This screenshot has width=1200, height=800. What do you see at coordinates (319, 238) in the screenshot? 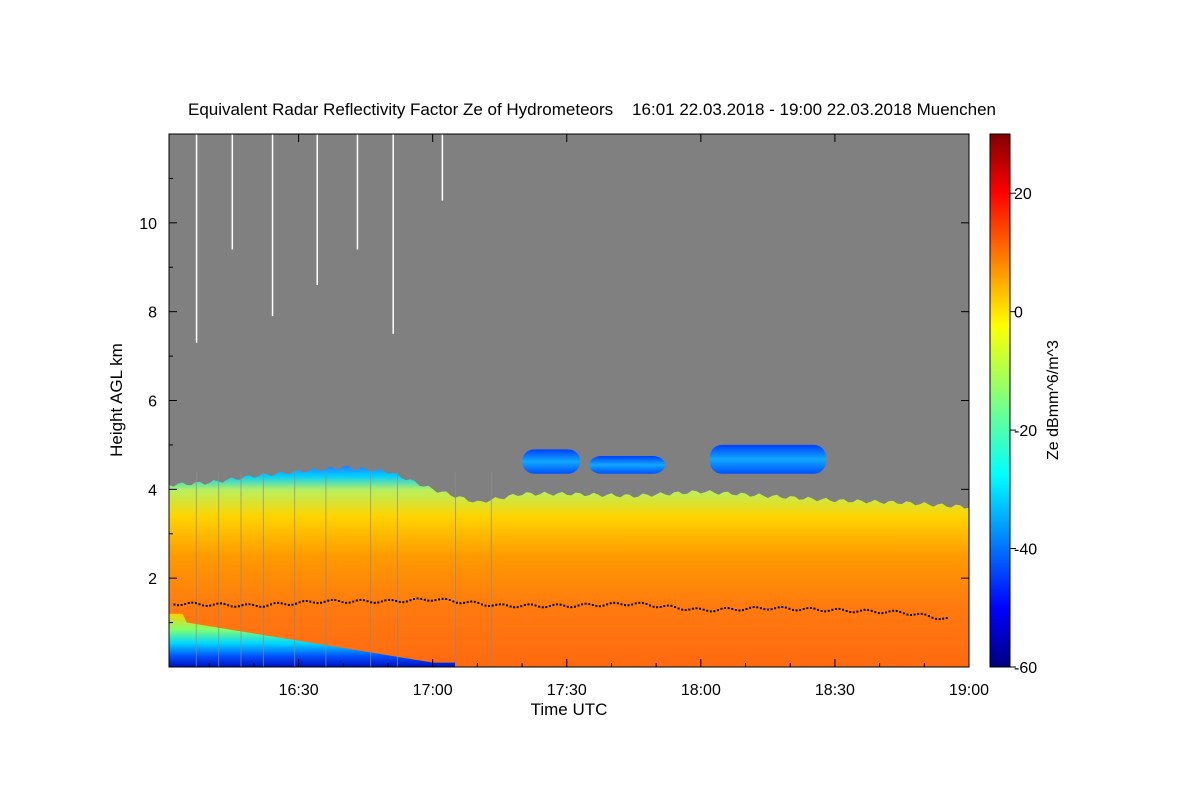
I see `clear-air-streaks` at bounding box center [319, 238].